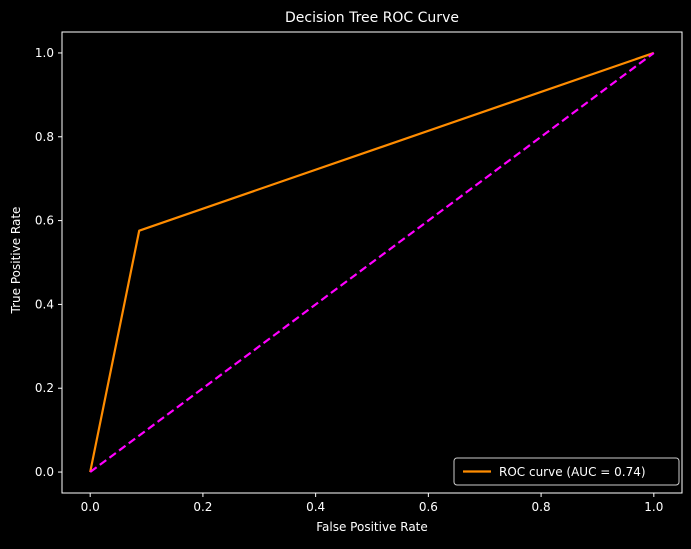  Describe the element at coordinates (372, 527) in the screenshot. I see `x-axis-label: False Positive Rate` at that location.